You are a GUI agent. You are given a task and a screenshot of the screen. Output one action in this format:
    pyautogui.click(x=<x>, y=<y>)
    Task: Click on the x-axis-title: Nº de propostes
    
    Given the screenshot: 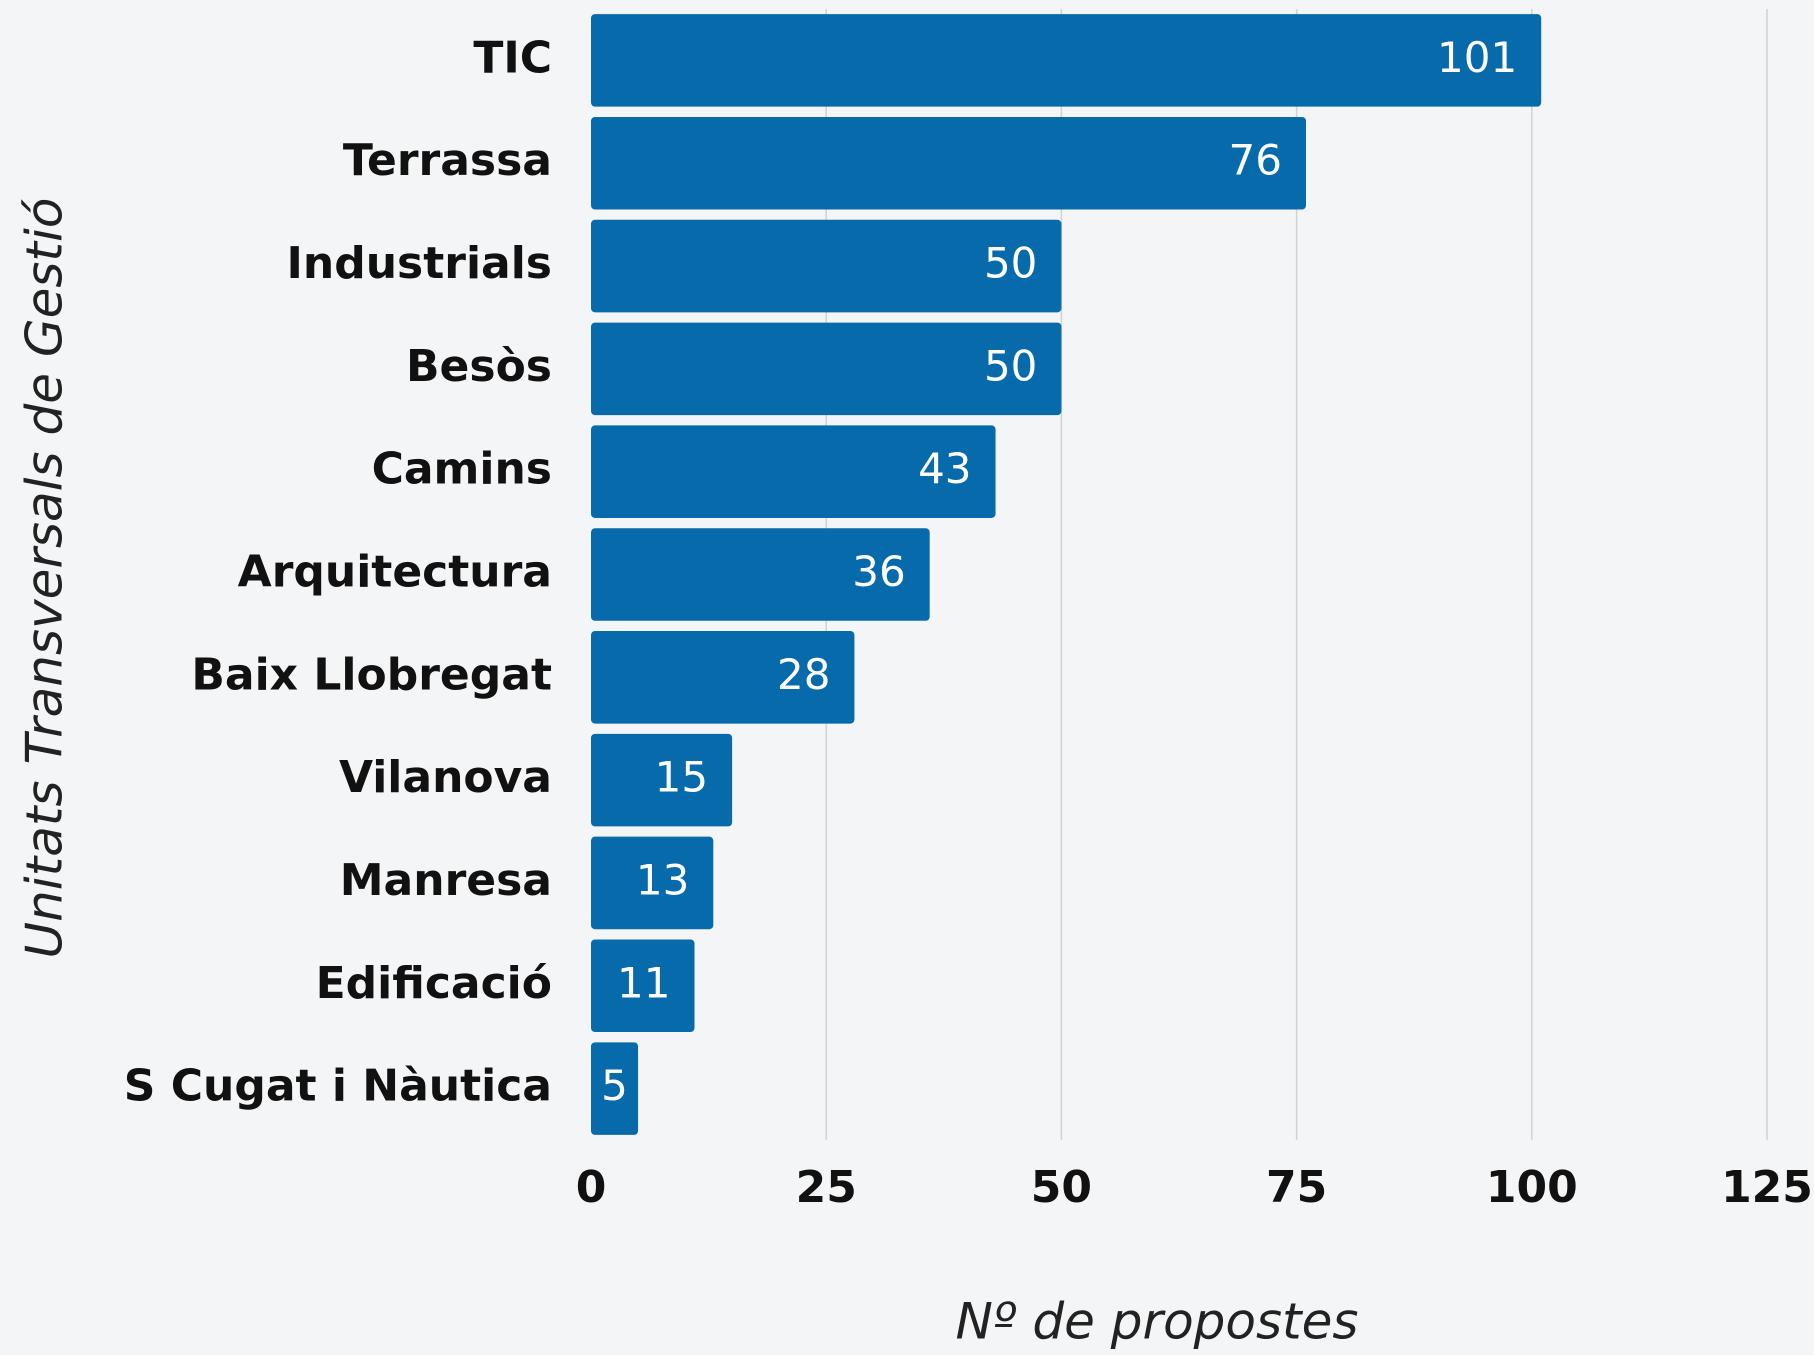 What is the action you would take?
    pyautogui.click(x=1157, y=1322)
    